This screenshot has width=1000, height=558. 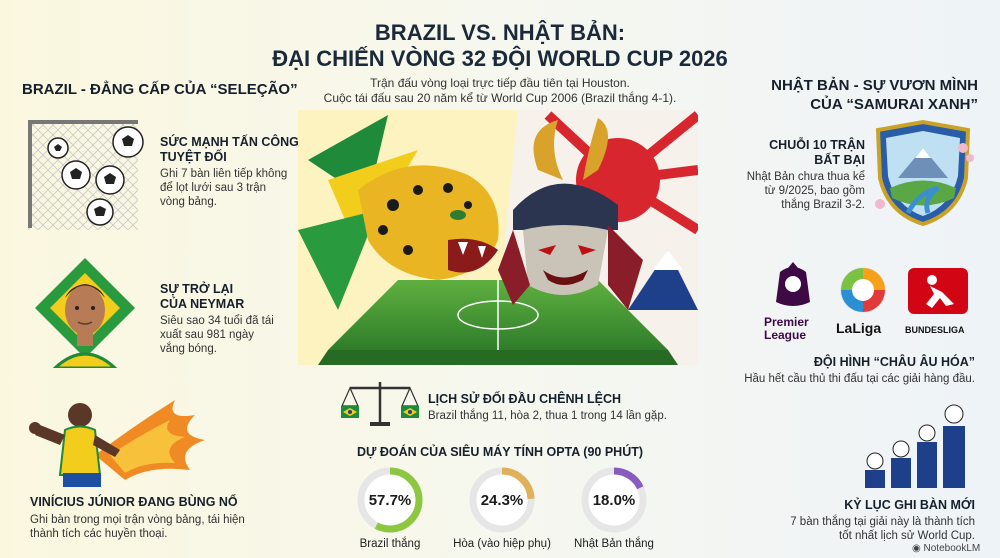 What do you see at coordinates (942, 308) in the screenshot?
I see `bundesliga-logo: BUNDESLIGA` at bounding box center [942, 308].